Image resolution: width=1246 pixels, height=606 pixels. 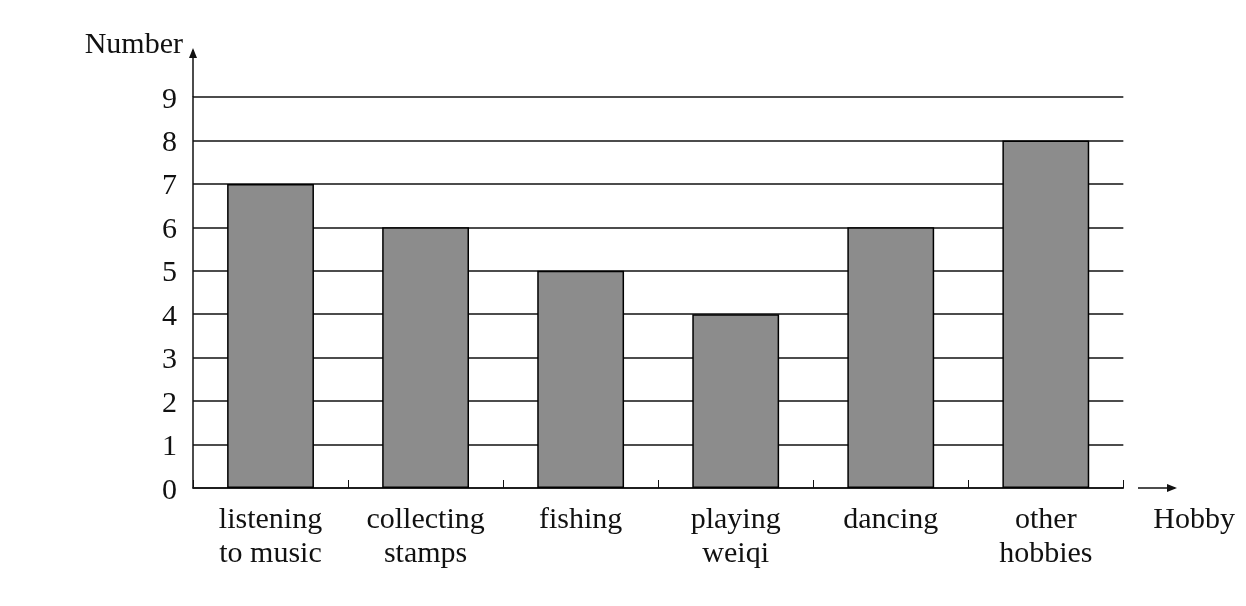 I want to click on y-tick-label: 1, so click(x=169, y=445).